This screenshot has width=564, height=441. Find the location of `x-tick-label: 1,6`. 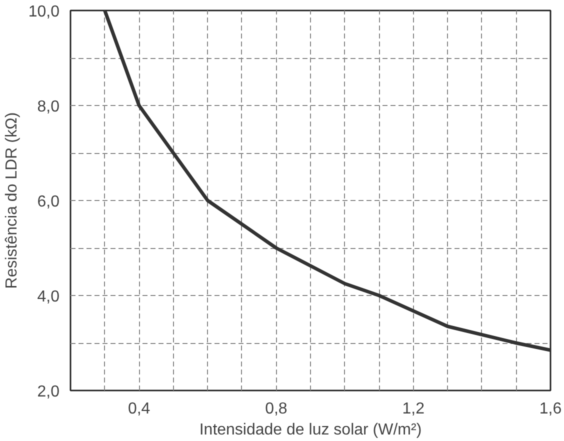

x-tick-label: 1,6 is located at coordinates (550, 409).